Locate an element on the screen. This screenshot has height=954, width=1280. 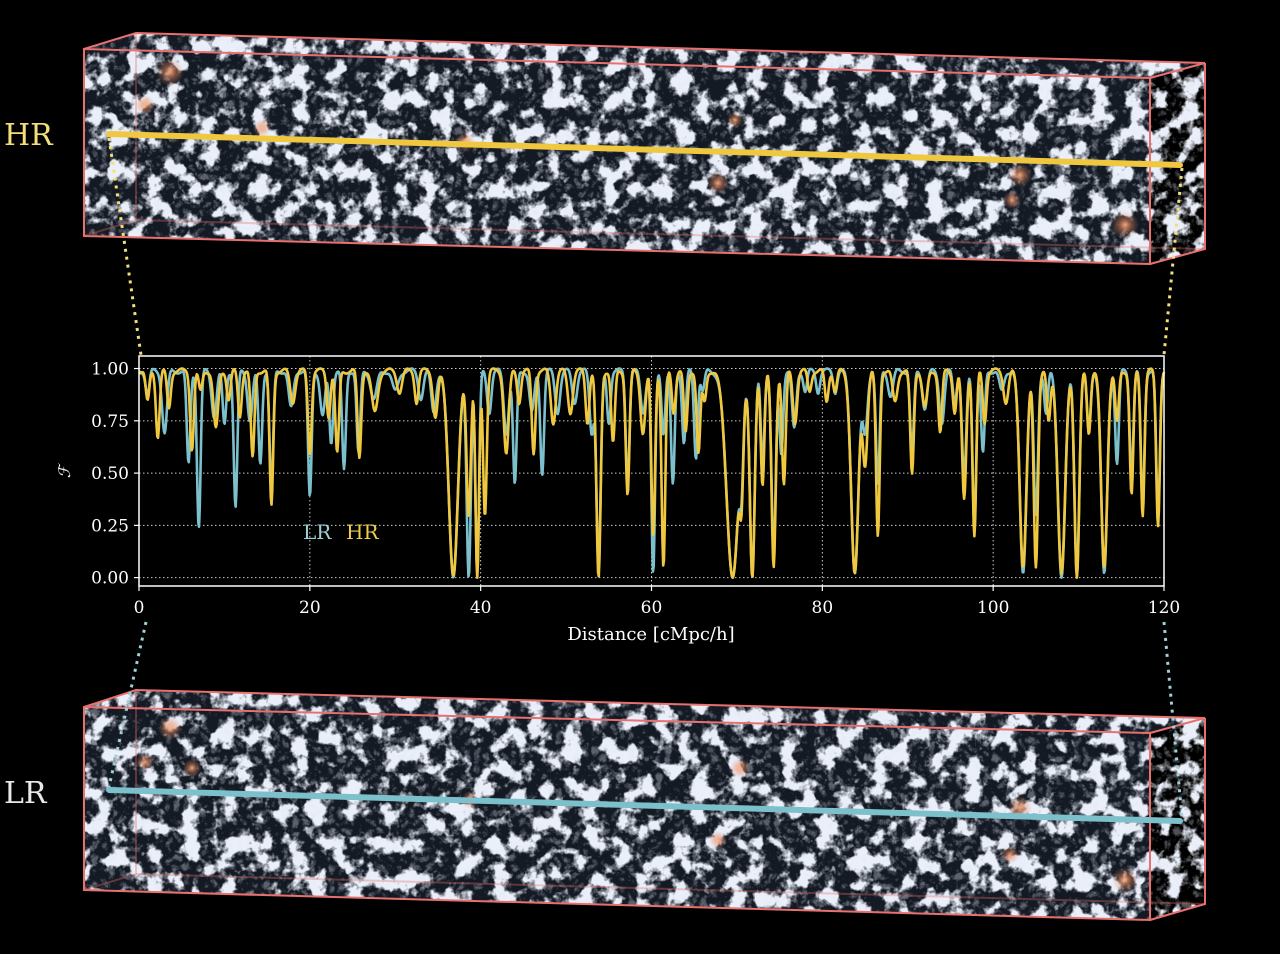
hr-box-label: HR is located at coordinates (28, 135).